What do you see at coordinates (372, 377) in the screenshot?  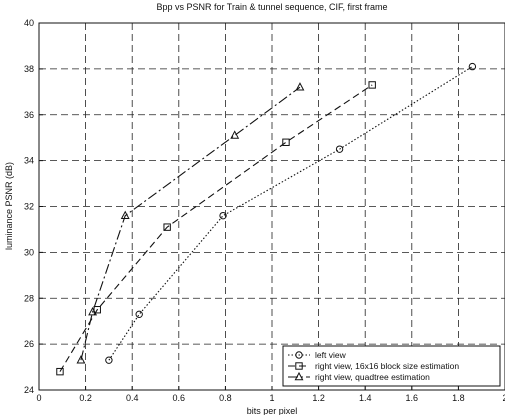 I see `legend-entry: right view, quadtree estimation` at bounding box center [372, 377].